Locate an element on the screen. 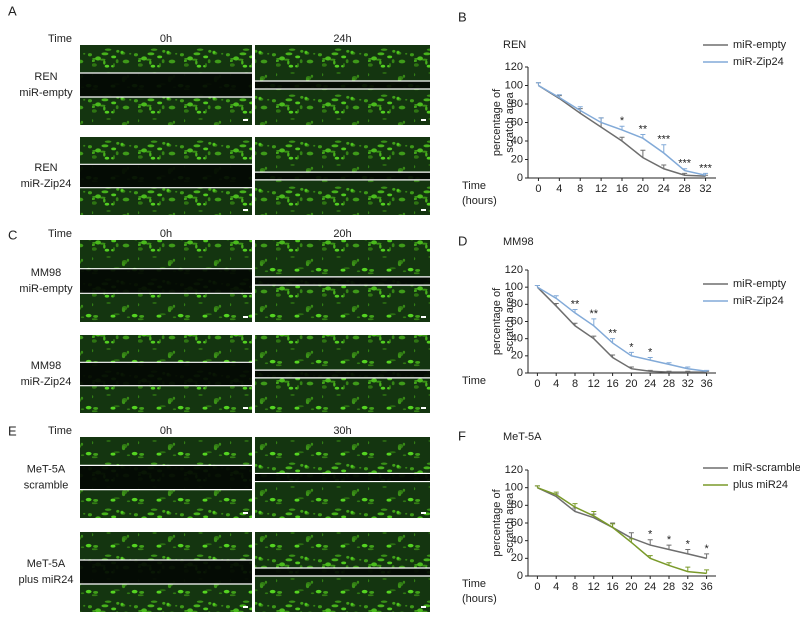 The width and height of the screenshot is (800, 629). x-tick-label: 0 is located at coordinates (537, 587).